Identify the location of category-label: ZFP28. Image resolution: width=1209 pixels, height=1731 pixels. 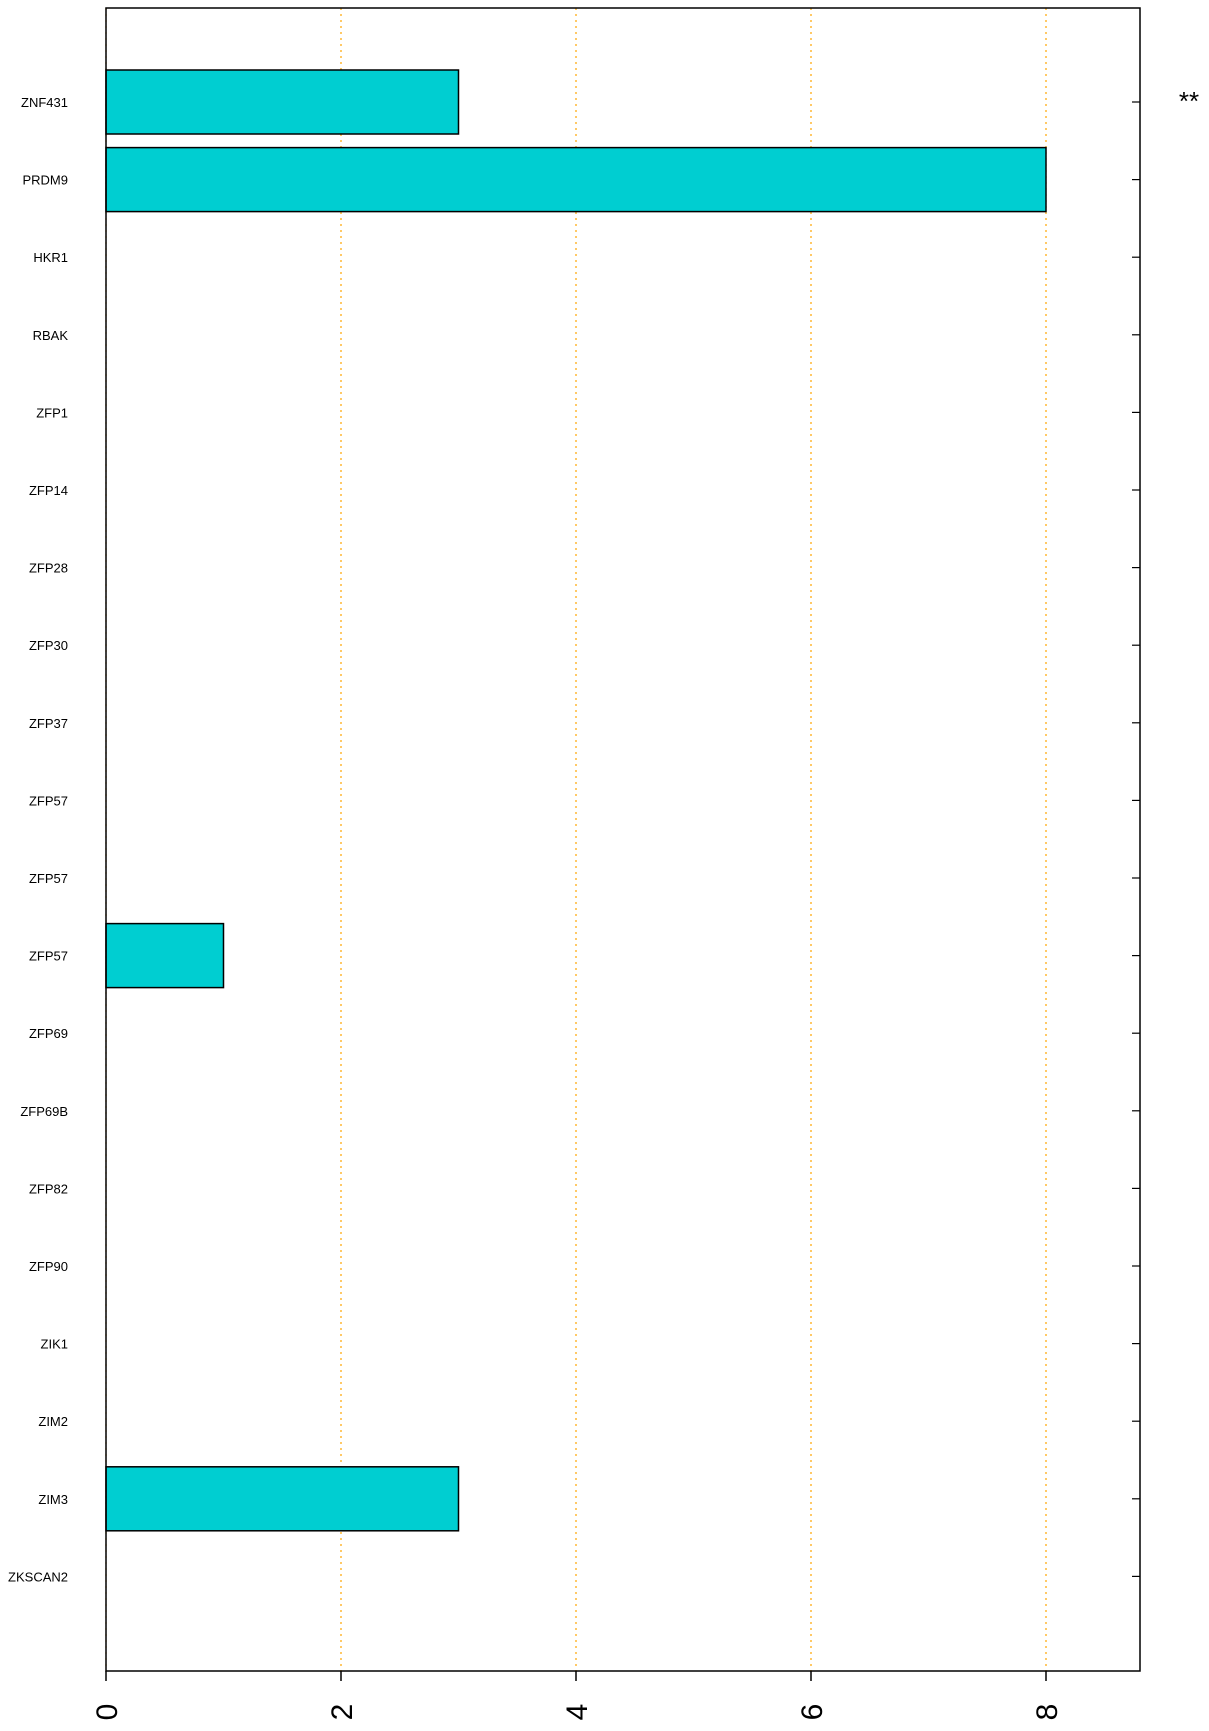
(48, 568).